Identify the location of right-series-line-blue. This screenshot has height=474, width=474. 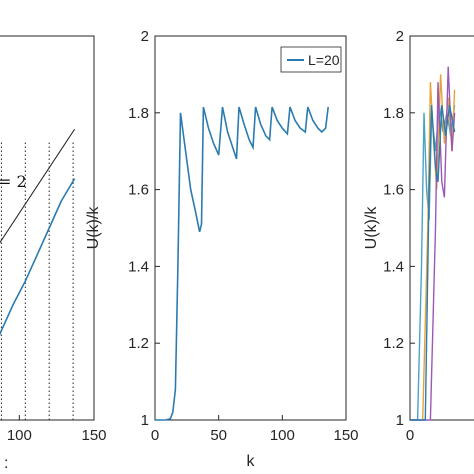
(433, 262).